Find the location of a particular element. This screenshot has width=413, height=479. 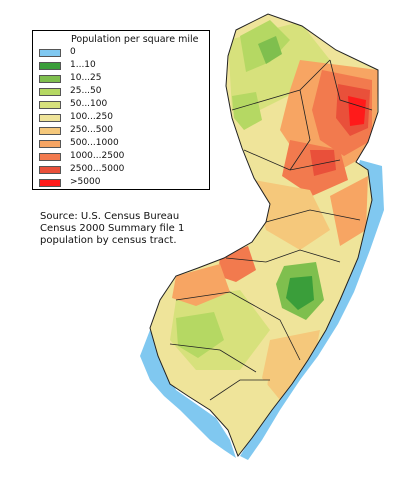

legend-item: 100...250 is located at coordinates (119, 118).